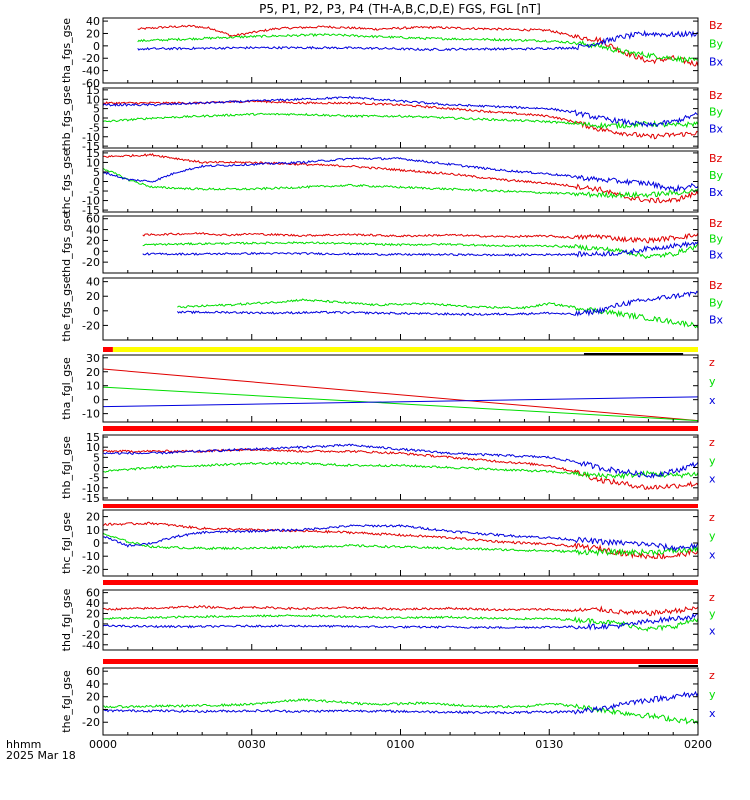  I want to click on panel-ylabel: the_fgs_gse, so click(66, 308).